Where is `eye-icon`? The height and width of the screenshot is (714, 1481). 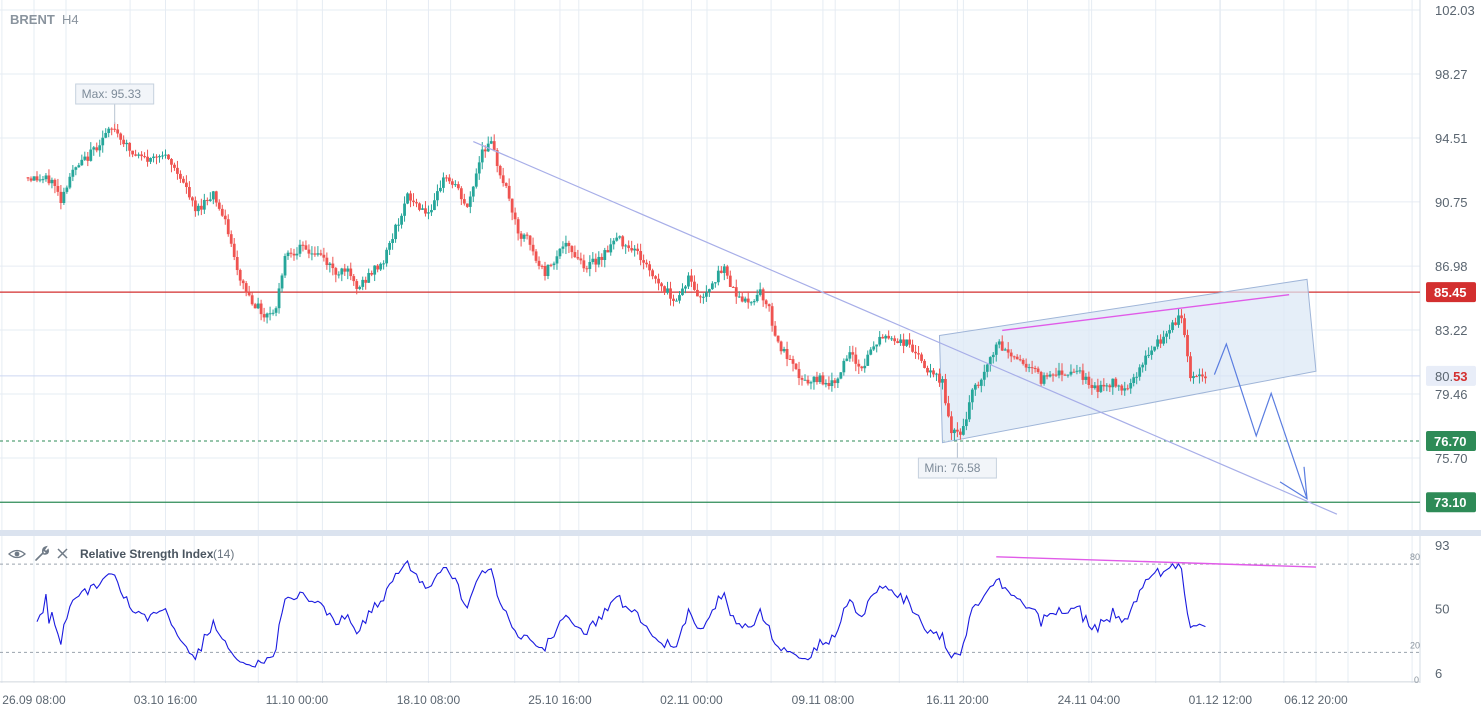
eye-icon is located at coordinates (17, 554).